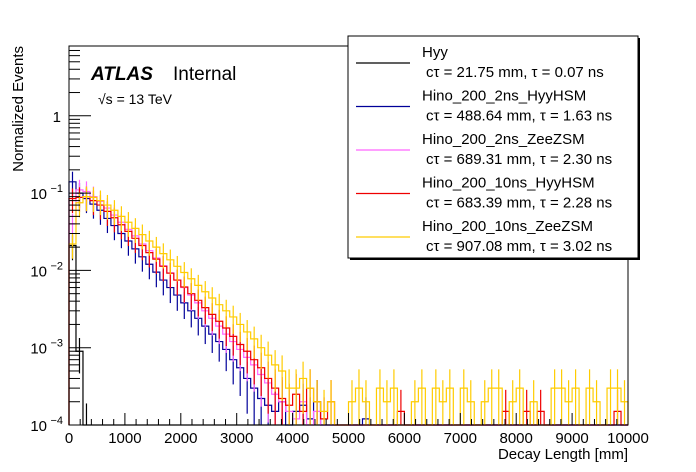  I want to click on x-tick-label: 8000, so click(516, 438).